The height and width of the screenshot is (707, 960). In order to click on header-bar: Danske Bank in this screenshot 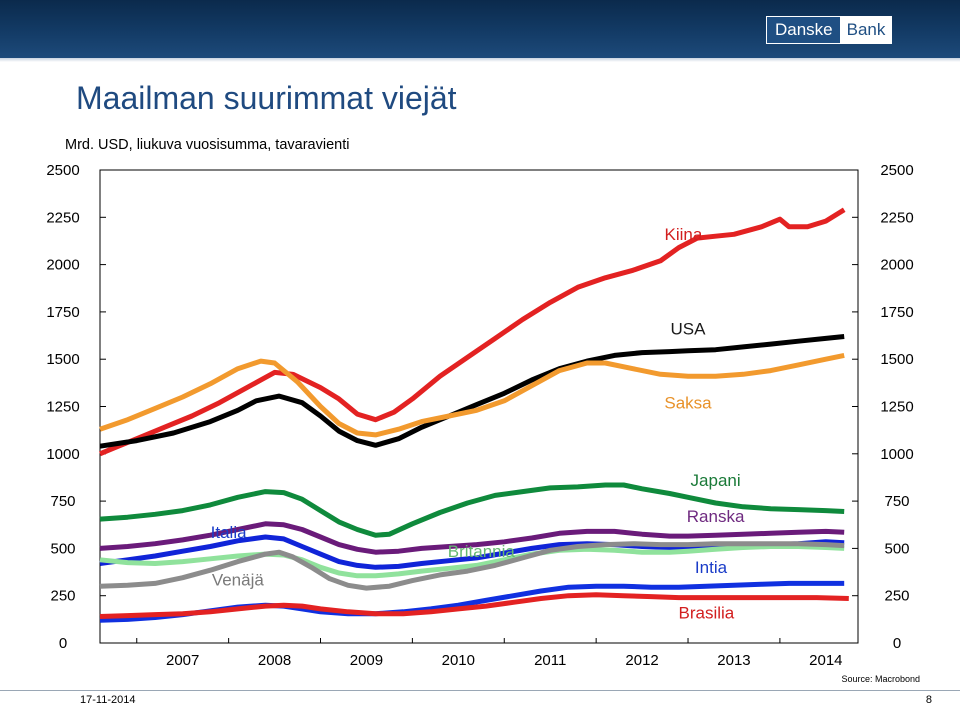, I will do `click(480, 31)`.